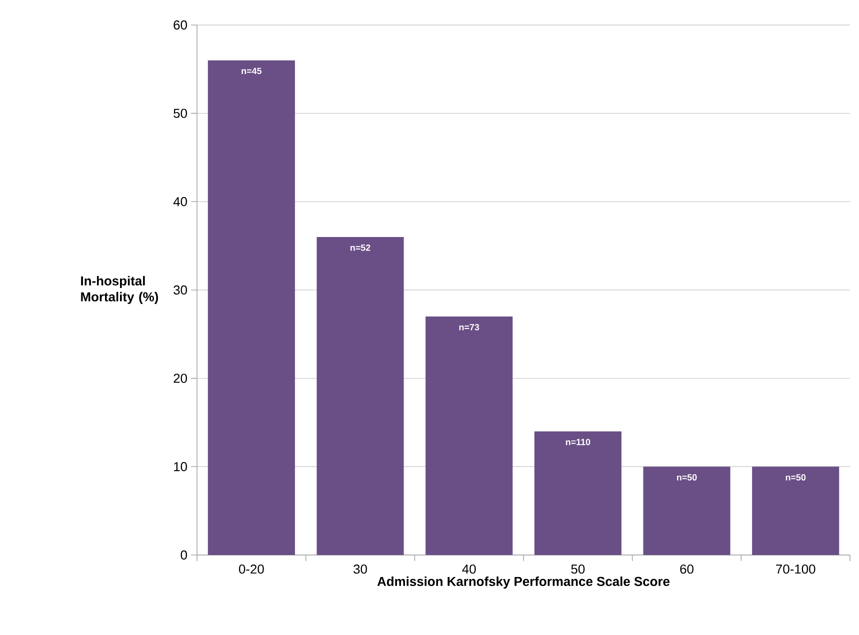 The image size is (859, 635). I want to click on x-tick-label: 60, so click(687, 569).